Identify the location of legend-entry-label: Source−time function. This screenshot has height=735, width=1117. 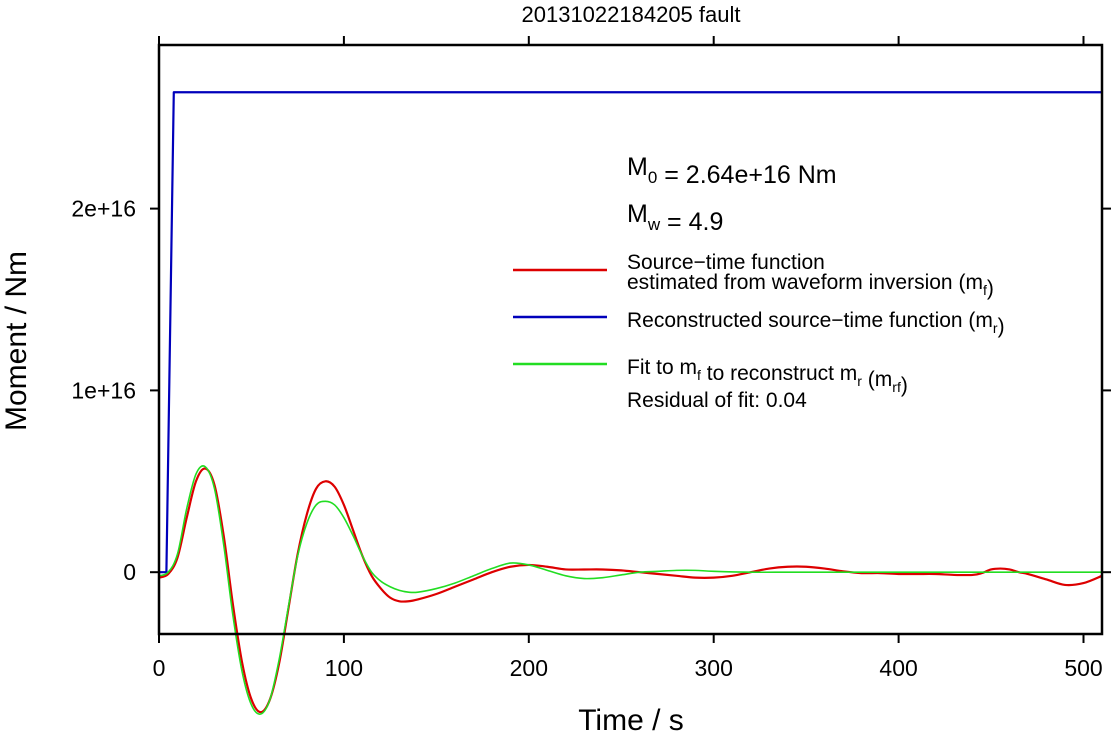
(726, 262).